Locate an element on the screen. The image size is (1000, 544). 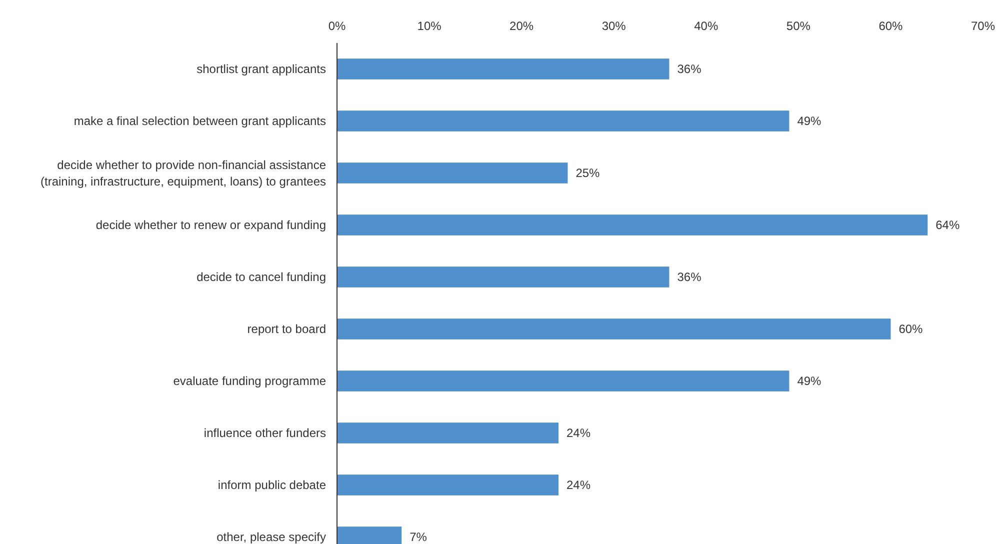
x-tick-label: 30% is located at coordinates (614, 26).